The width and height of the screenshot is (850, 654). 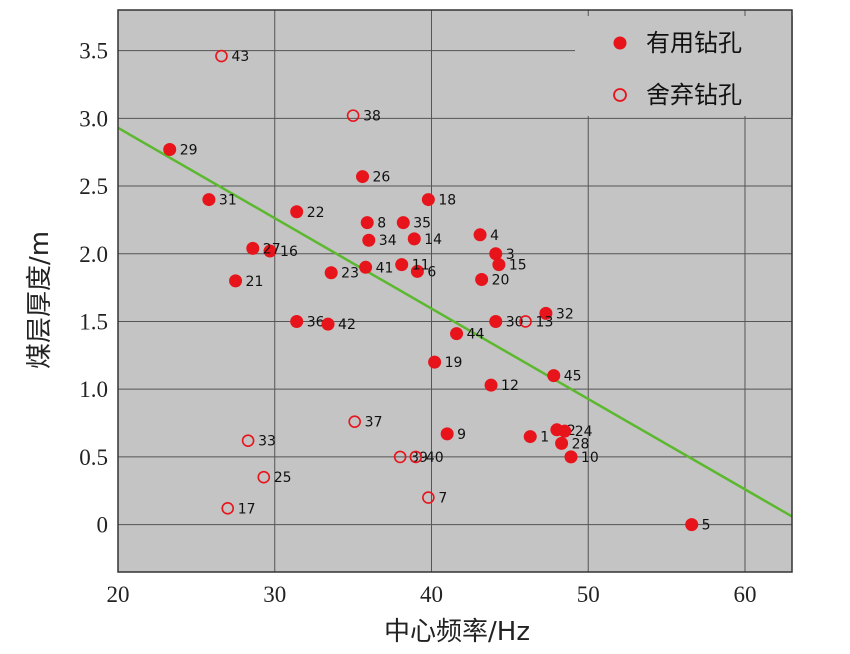 What do you see at coordinates (372, 117) in the screenshot?
I see `point-label: 38` at bounding box center [372, 117].